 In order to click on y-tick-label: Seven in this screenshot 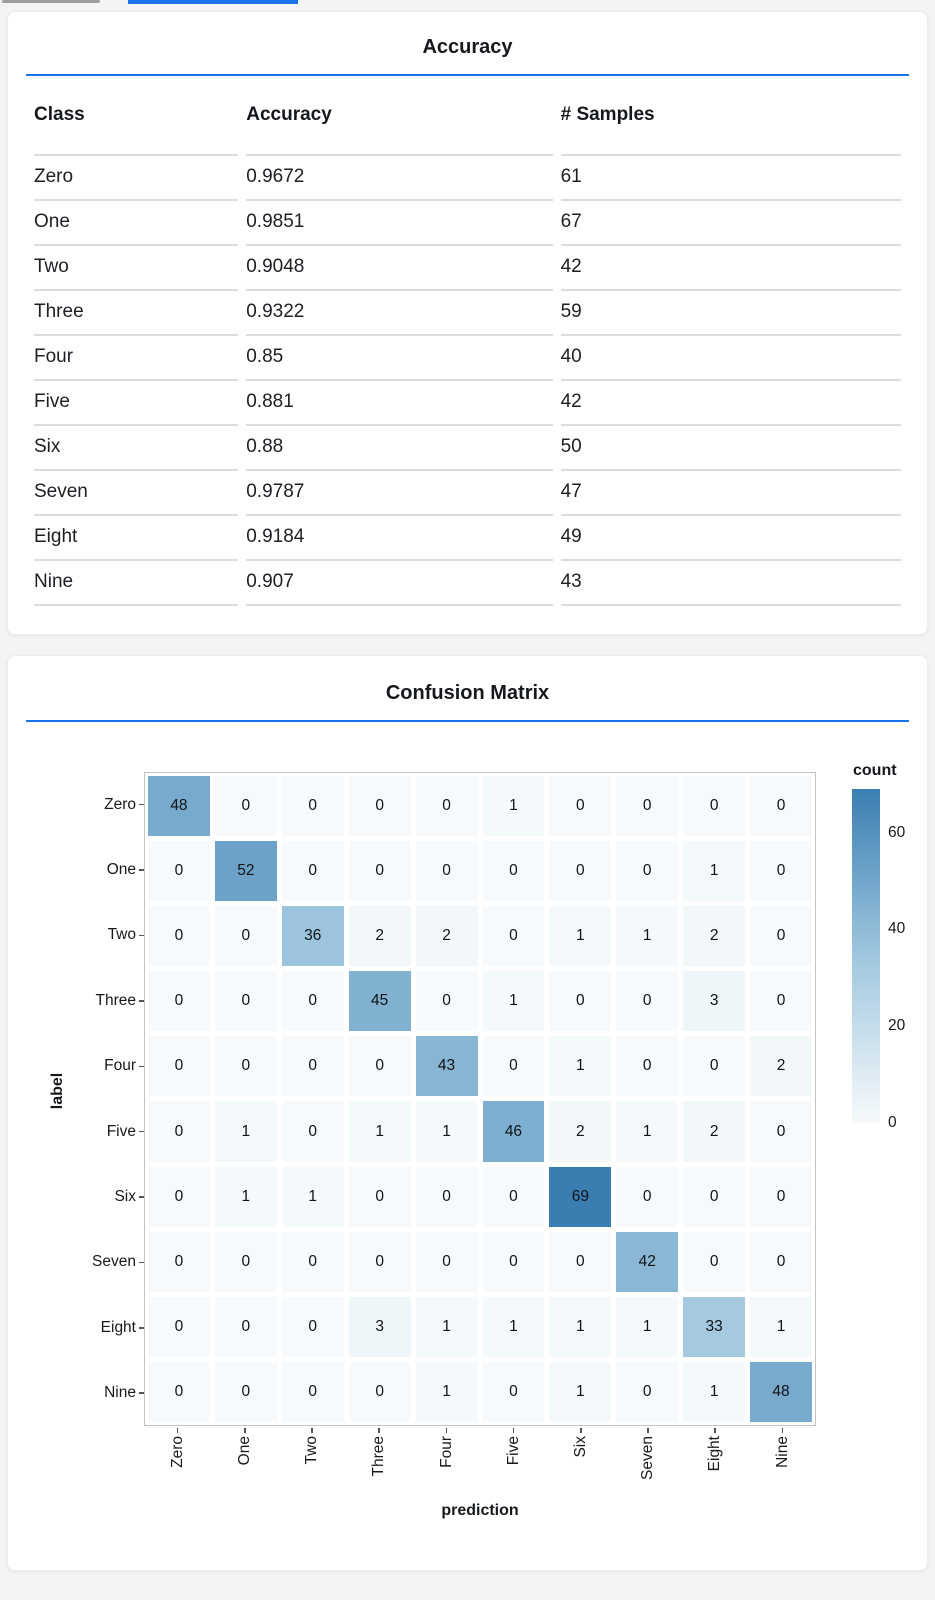, I will do `click(88, 1262)`.